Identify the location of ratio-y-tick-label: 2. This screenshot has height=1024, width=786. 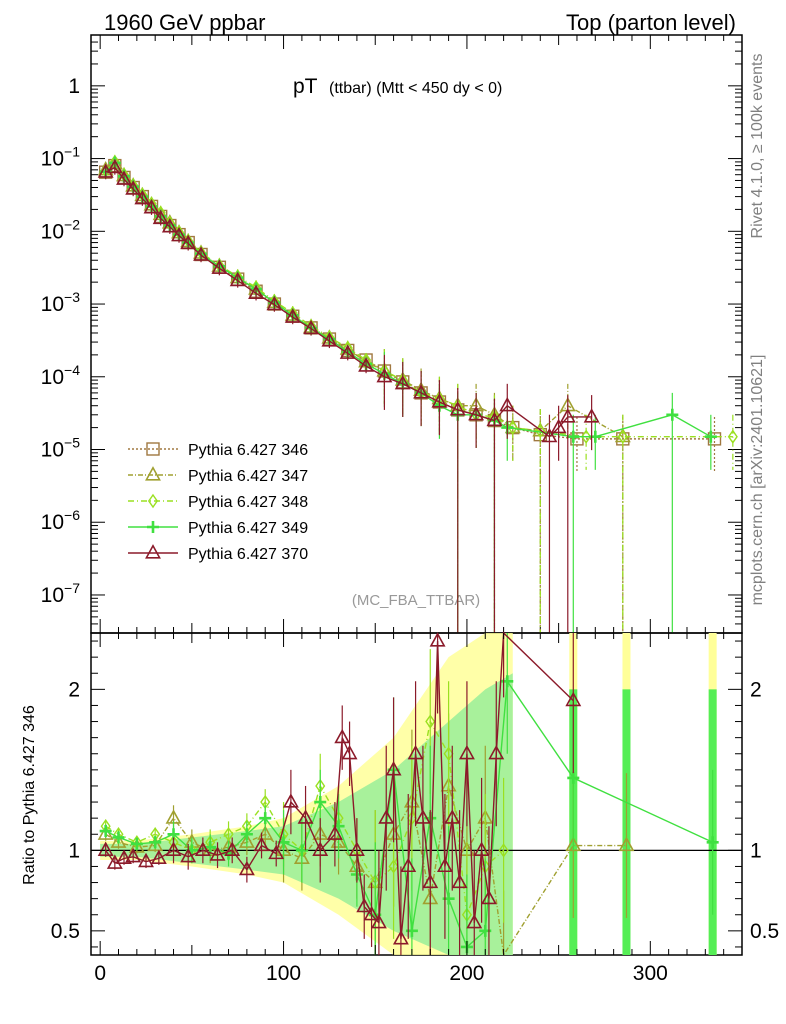
(74, 689).